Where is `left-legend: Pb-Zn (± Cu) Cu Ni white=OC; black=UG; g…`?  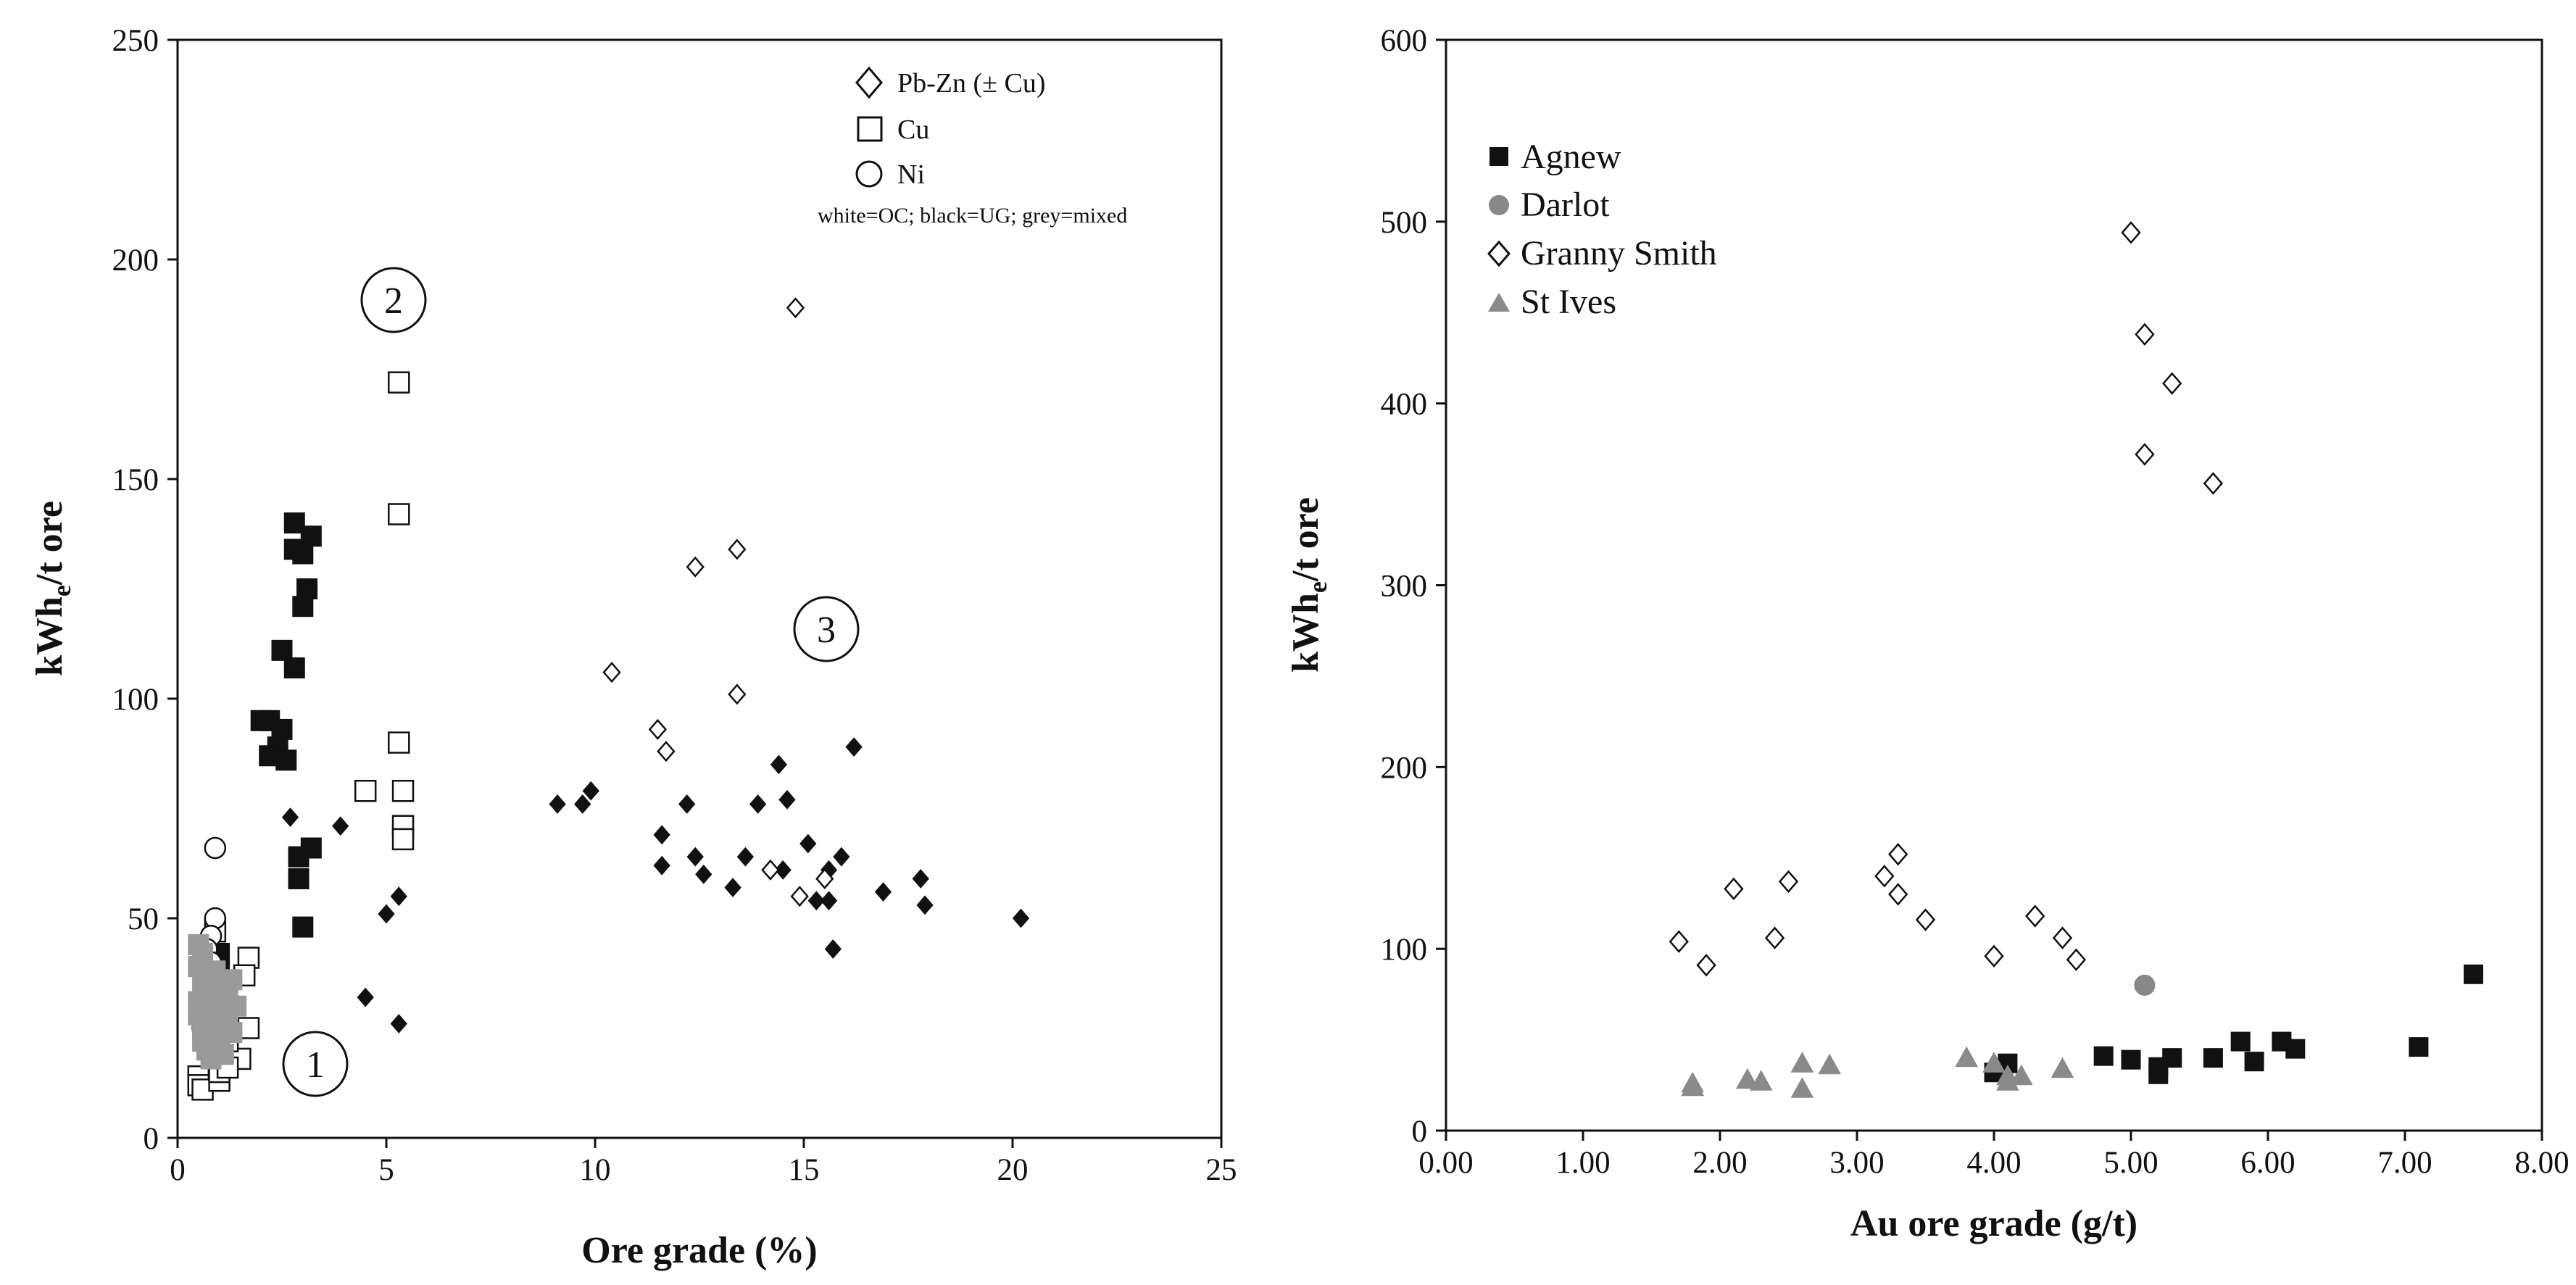
left-legend: Pb-Zn (± Cu) Cu Ni white=OC; black=UG; g… is located at coordinates (972, 147).